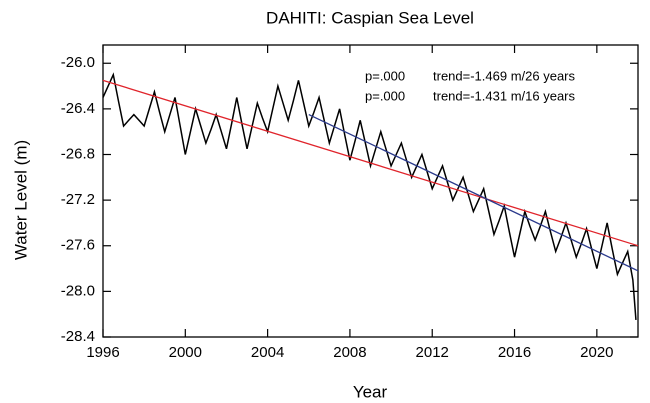 The width and height of the screenshot is (650, 403). Describe the element at coordinates (78, 108) in the screenshot. I see `y-tick-label: -26.4` at that location.